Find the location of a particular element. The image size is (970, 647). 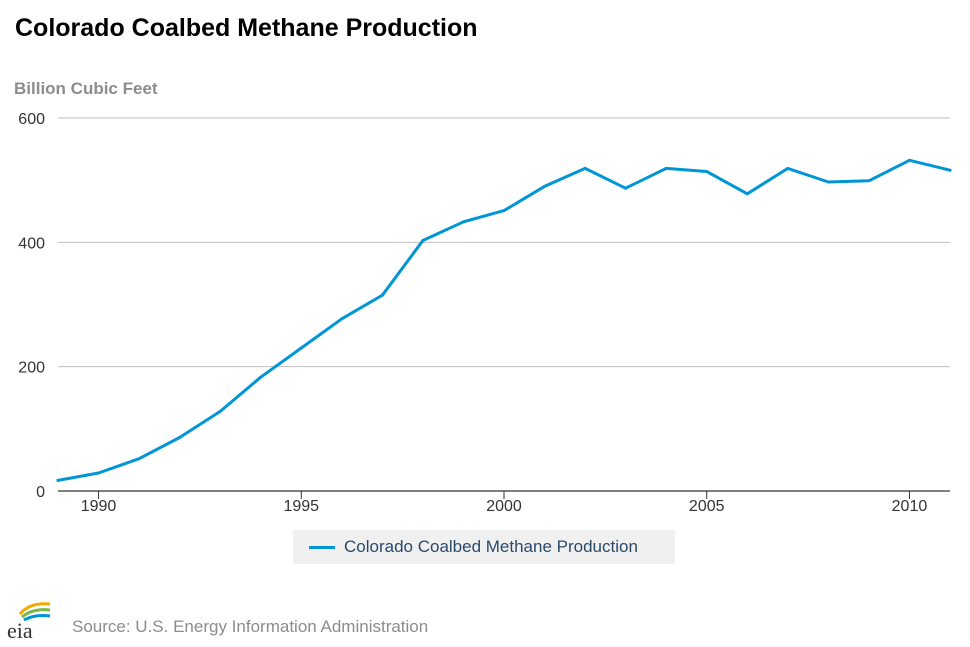

x-tick-label: 2000 is located at coordinates (504, 506).